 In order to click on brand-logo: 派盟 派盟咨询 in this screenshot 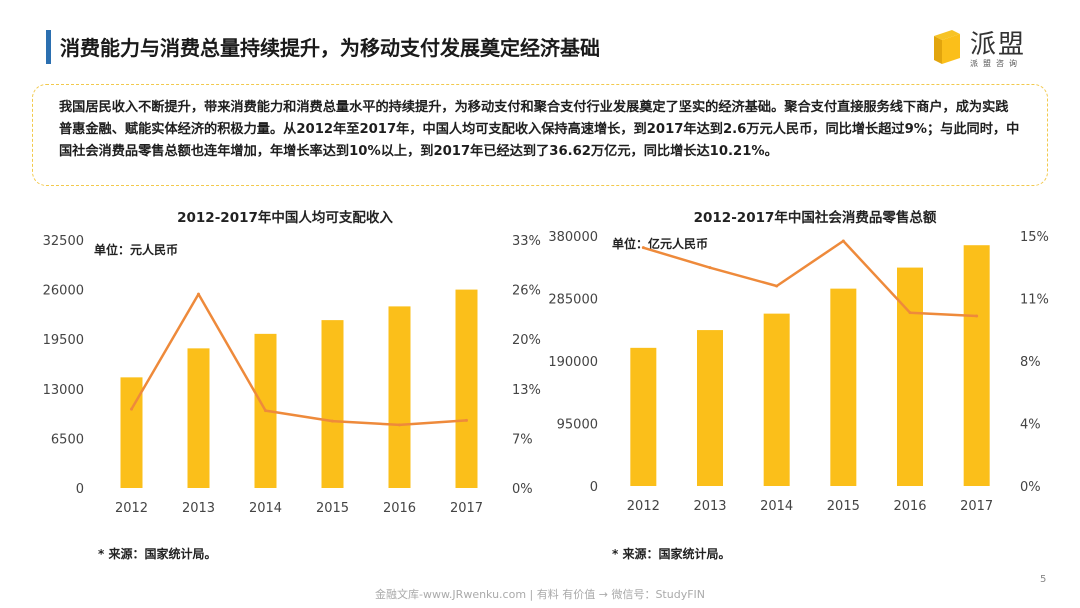, I will do `click(985, 46)`.